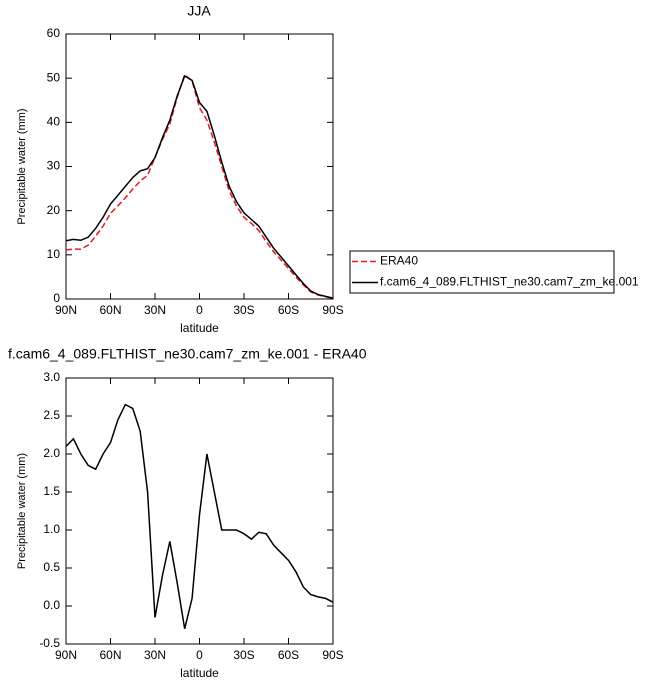 The width and height of the screenshot is (649, 692). What do you see at coordinates (54, 166) in the screenshot?
I see `y-tick-label: 30` at bounding box center [54, 166].